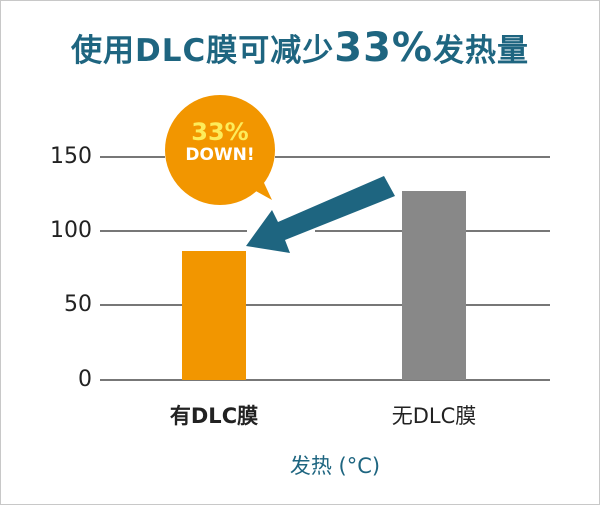 The image size is (600, 505). What do you see at coordinates (434, 285) in the screenshot?
I see `bar-without-dlc` at bounding box center [434, 285].